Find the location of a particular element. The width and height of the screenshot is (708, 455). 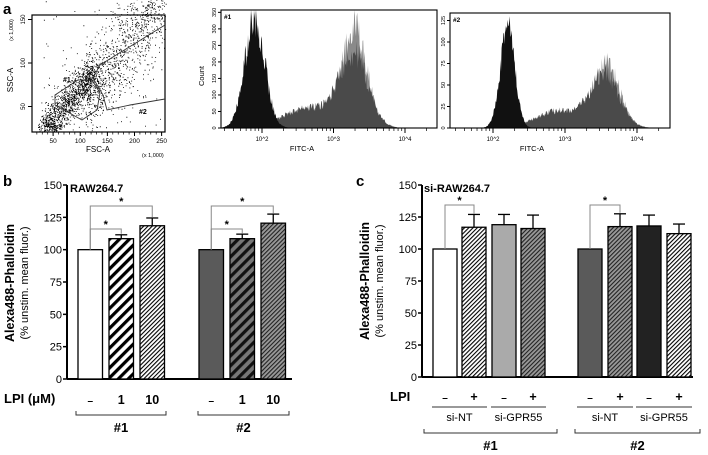

scatter-xunit: (x 1,000) is located at coordinates (153, 156).